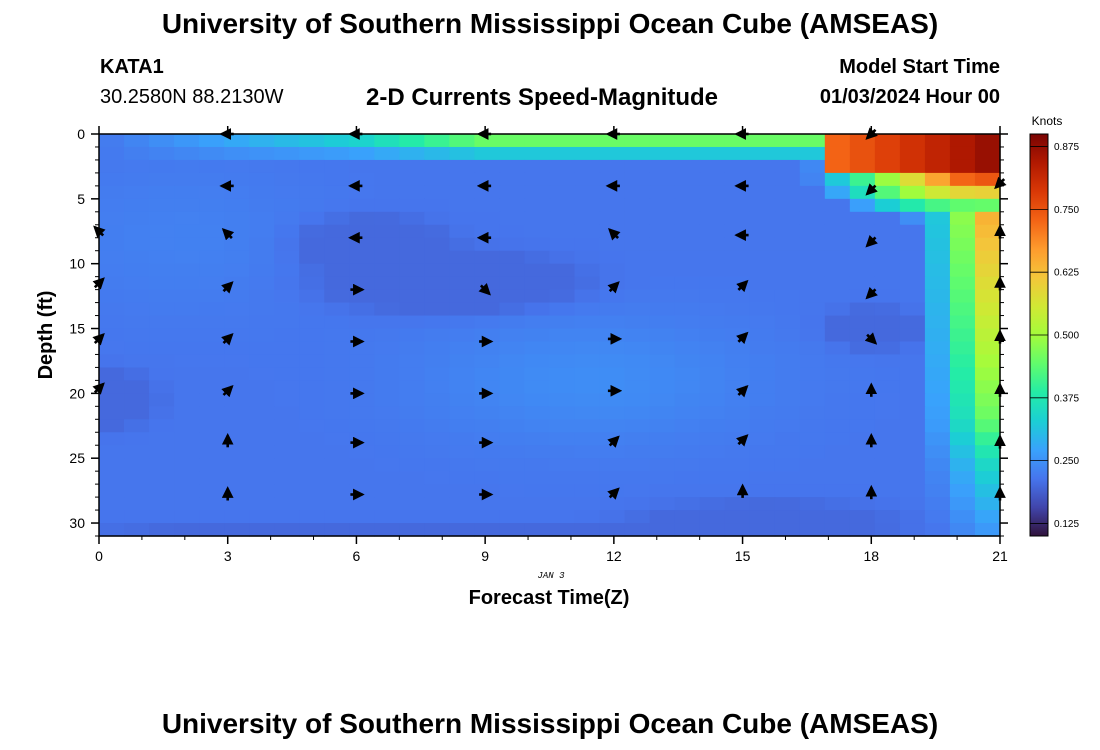 Image resolution: width=1100 pixels, height=750 pixels. Describe the element at coordinates (549, 598) in the screenshot. I see `x-axis-label: Forecast Time(Z)` at that location.